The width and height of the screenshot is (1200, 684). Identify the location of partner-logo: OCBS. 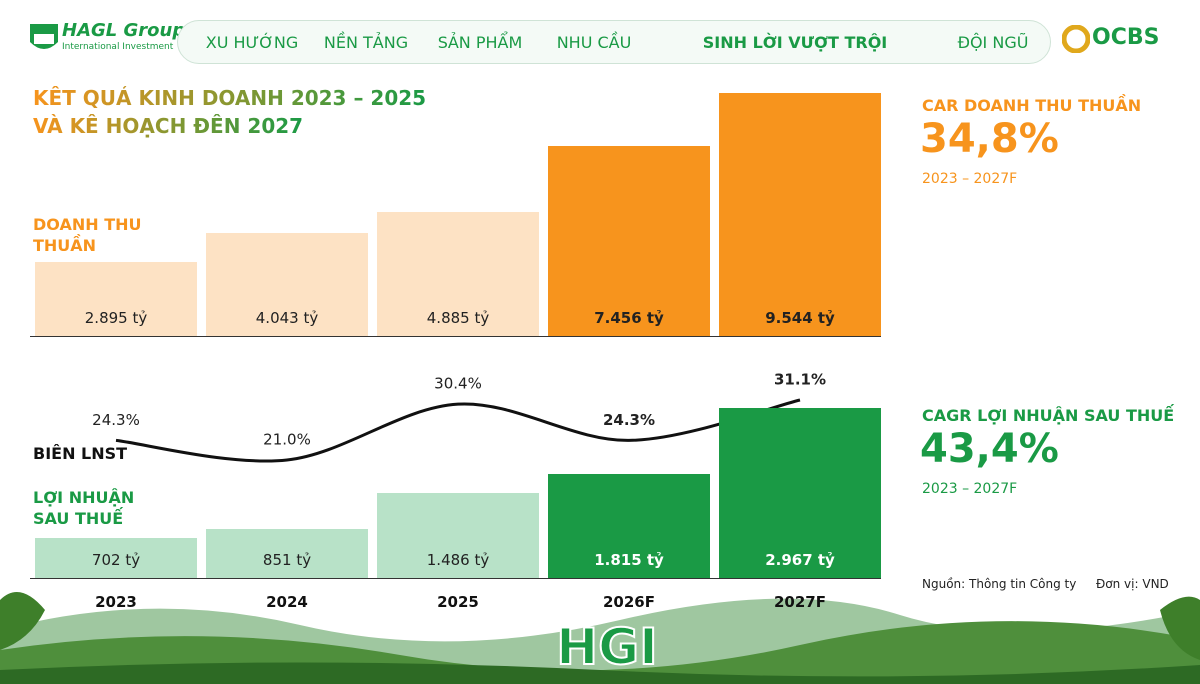
(1126, 37).